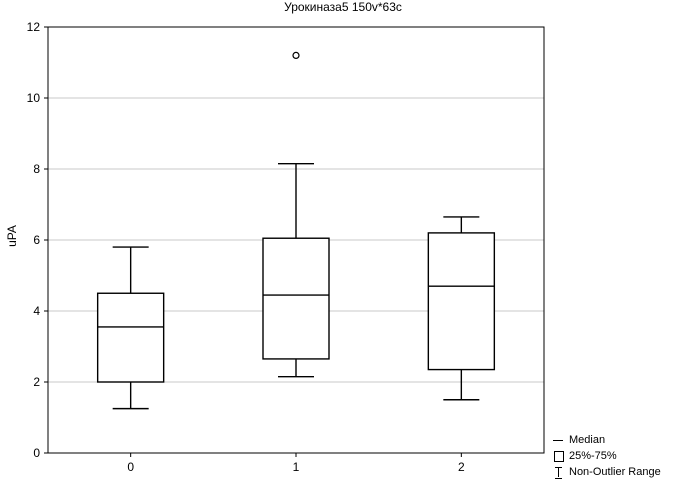 This screenshot has height=489, width=686. What do you see at coordinates (559, 456) in the screenshot?
I see `box-symbol-icon` at bounding box center [559, 456].